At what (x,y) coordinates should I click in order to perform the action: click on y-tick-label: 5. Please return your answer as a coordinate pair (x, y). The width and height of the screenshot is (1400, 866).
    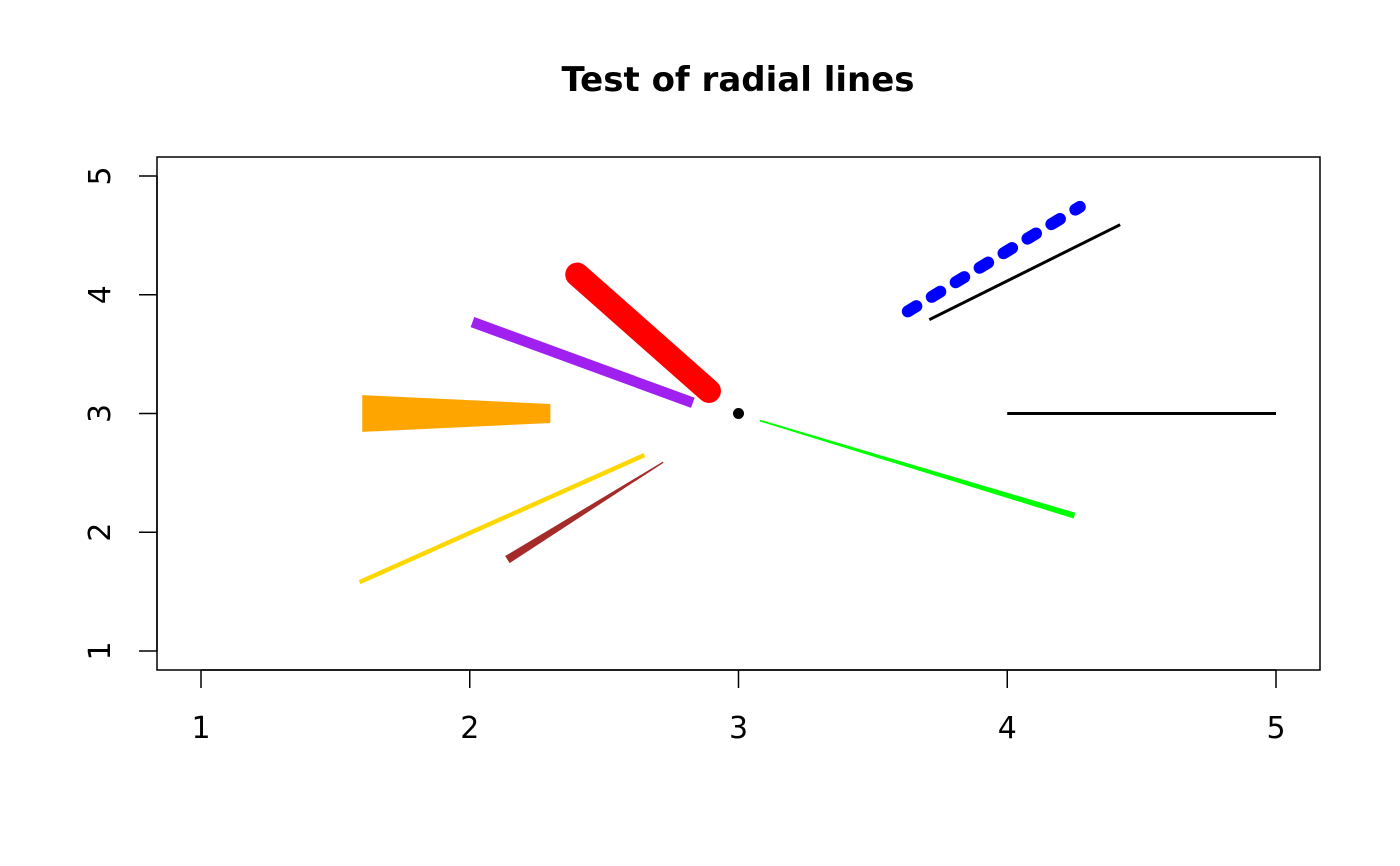
    Looking at the image, I should click on (100, 175).